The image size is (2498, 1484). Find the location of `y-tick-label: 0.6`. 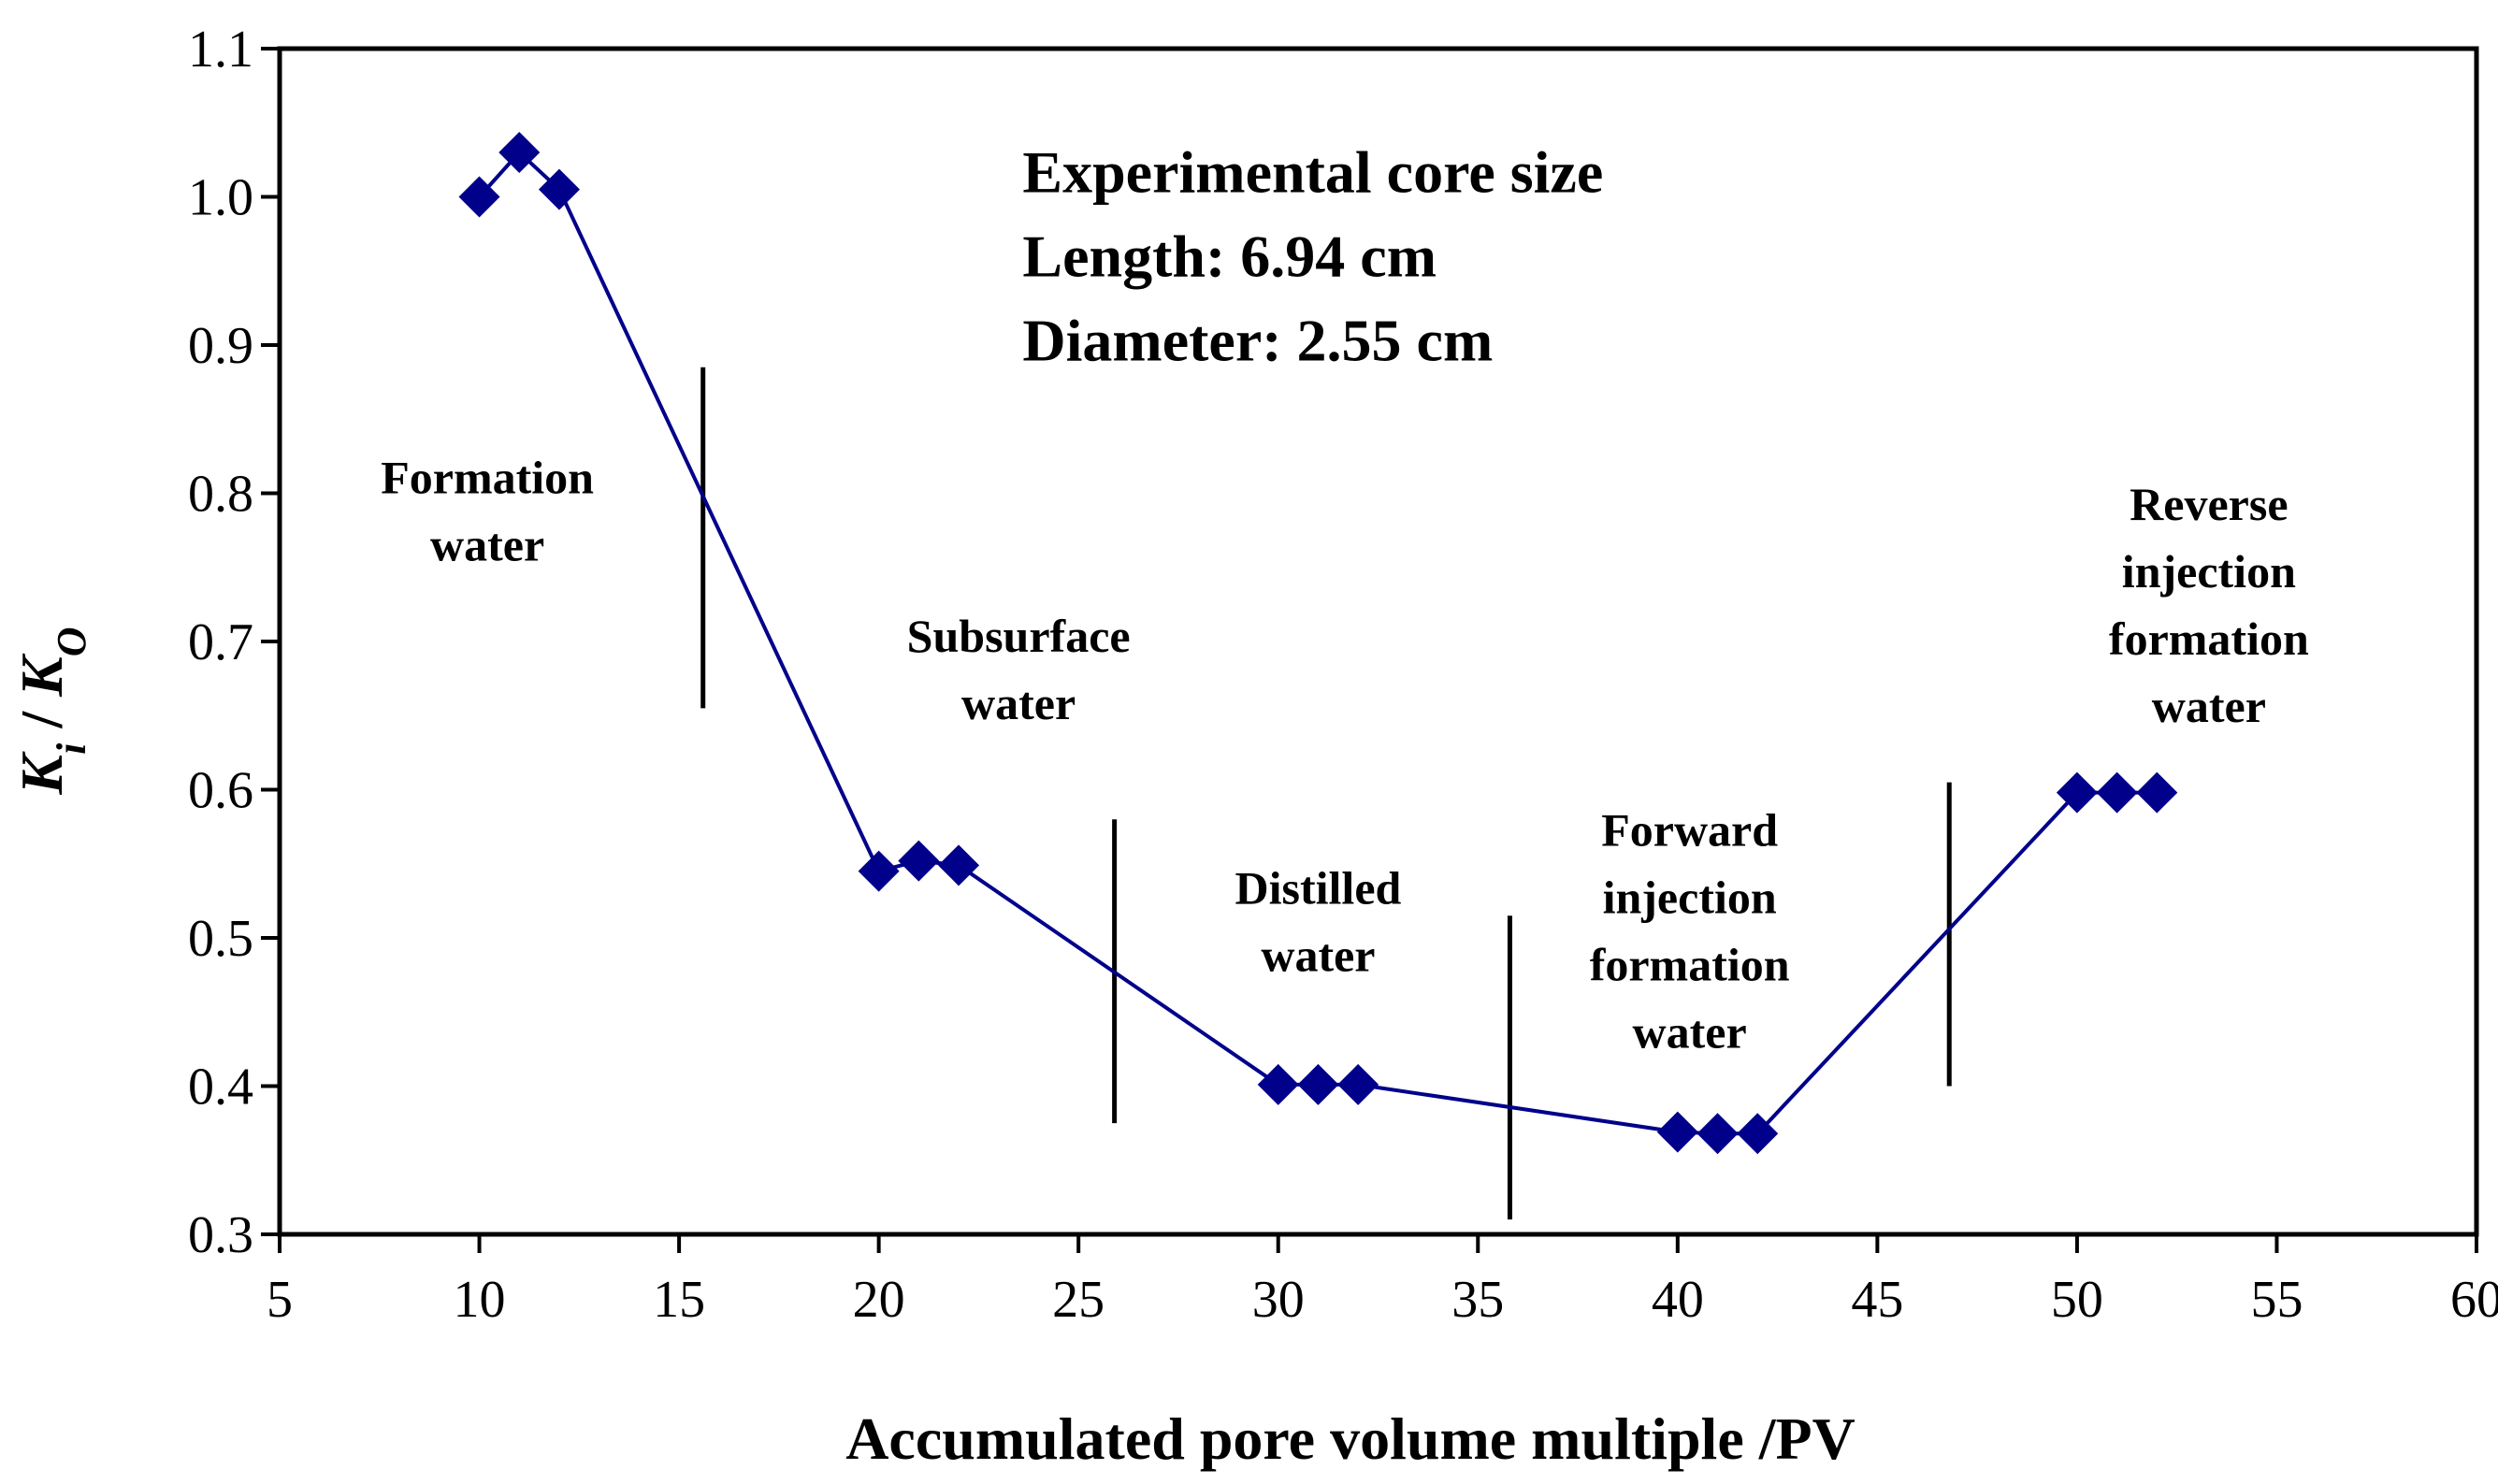

y-tick-label: 0.6 is located at coordinates (220, 791).